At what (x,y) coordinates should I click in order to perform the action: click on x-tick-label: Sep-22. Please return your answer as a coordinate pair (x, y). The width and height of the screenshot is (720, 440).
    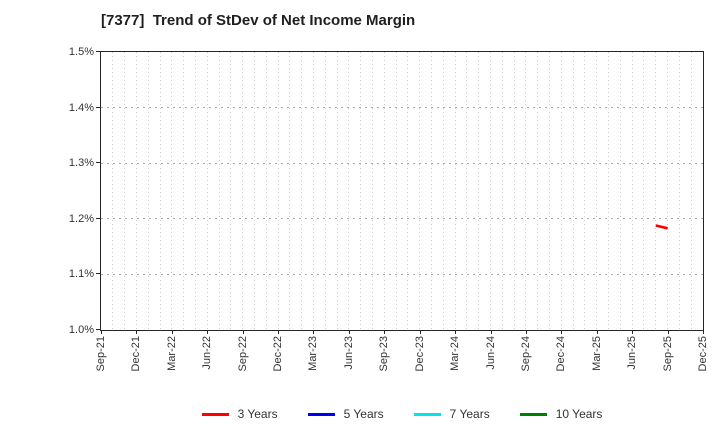
    Looking at the image, I should click on (242, 354).